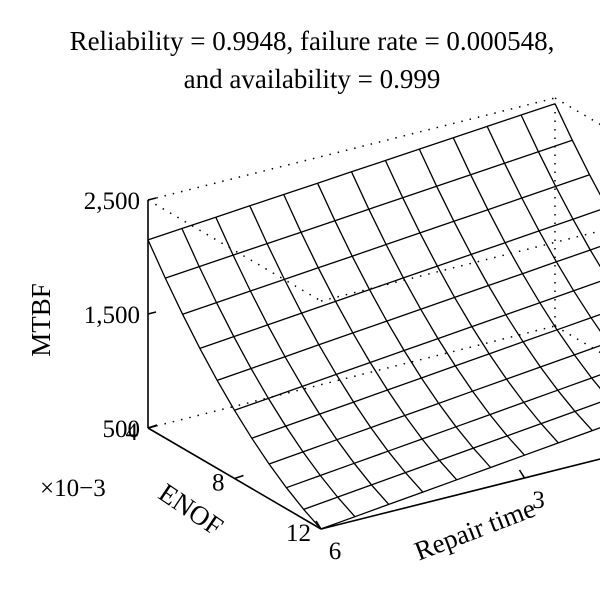 Image resolution: width=600 pixels, height=600 pixels. Describe the element at coordinates (335, 551) in the screenshot. I see `x-tick-label-2: 6` at that location.